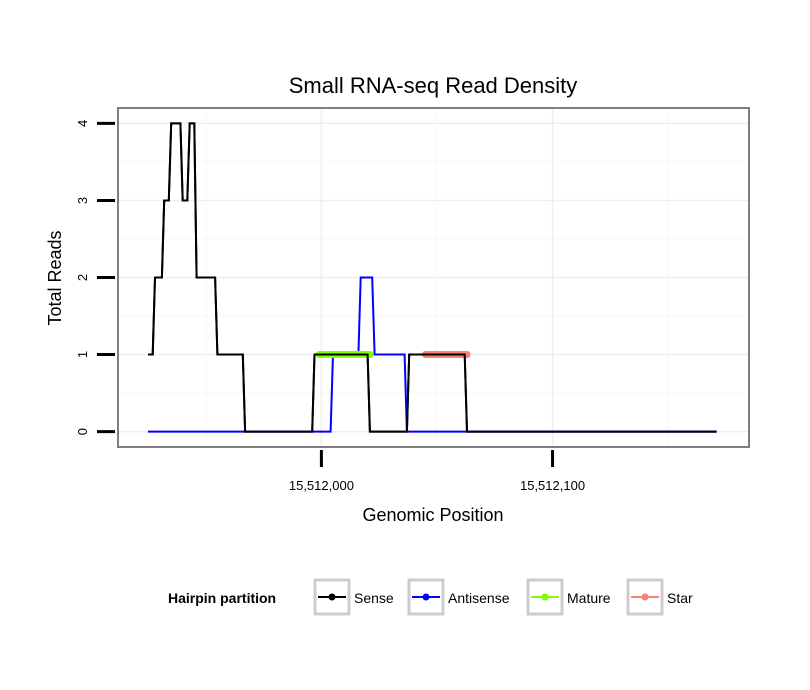 The height and width of the screenshot is (690, 810). Describe the element at coordinates (55, 277) in the screenshot. I see `y-axis-title: Total Reads` at that location.